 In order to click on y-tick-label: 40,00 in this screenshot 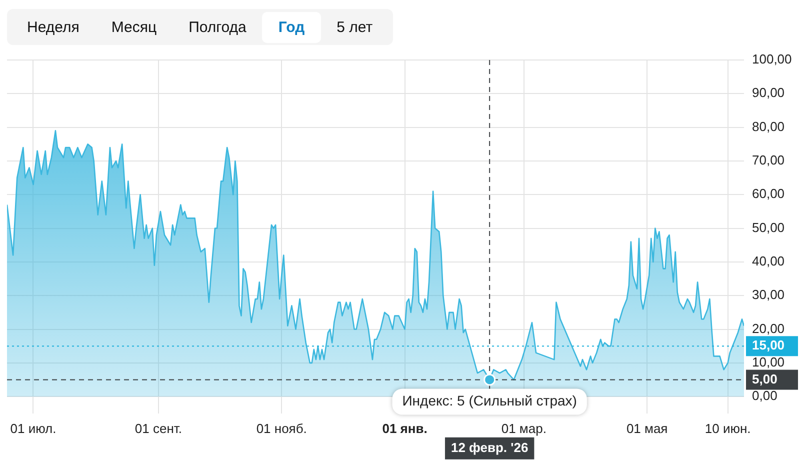, I will do `click(768, 261)`.